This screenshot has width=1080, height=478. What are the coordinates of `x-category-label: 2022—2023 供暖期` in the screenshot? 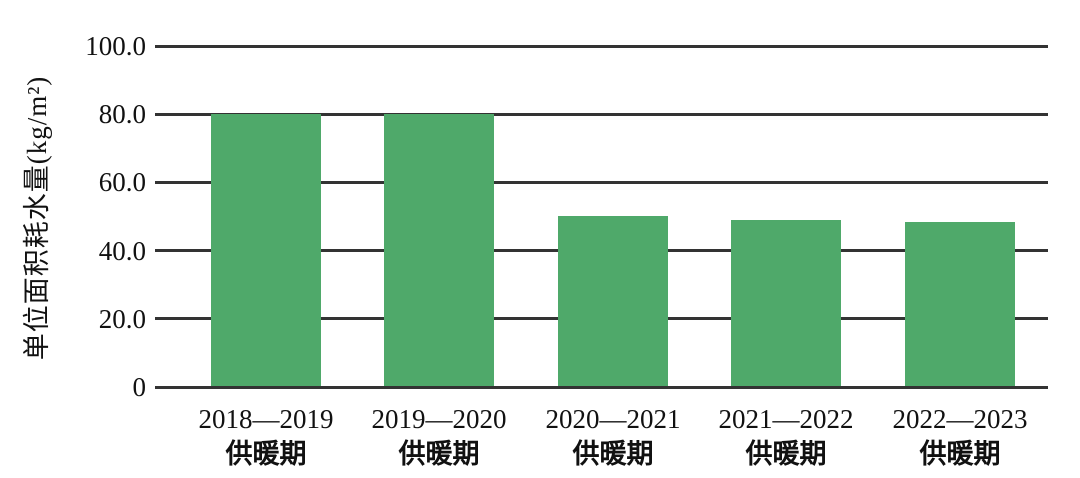 It's located at (960, 437).